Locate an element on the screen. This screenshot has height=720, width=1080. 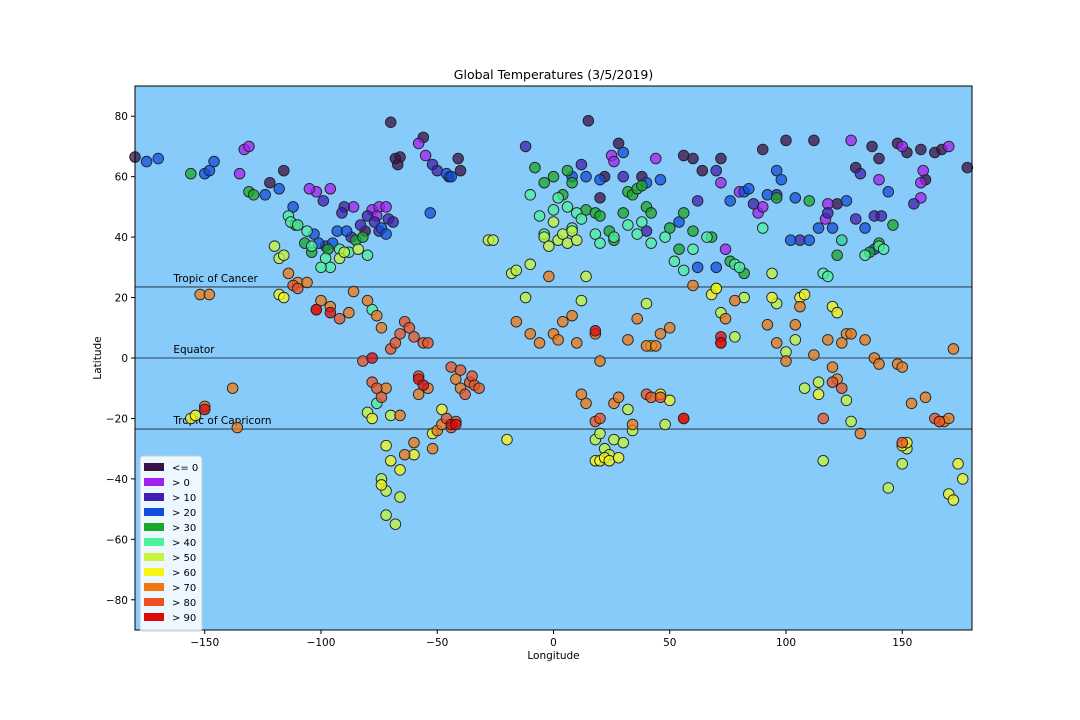
y-tick-label: −80 is located at coordinates (117, 601).